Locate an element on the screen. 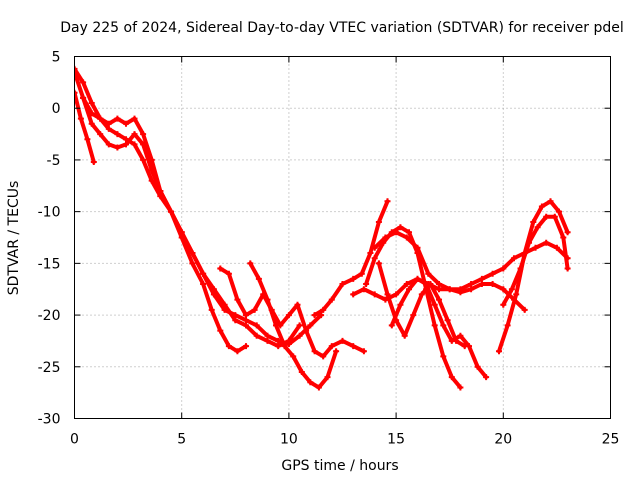 The height and width of the screenshot is (480, 640). series-track-j is located at coordinates (439, 328).